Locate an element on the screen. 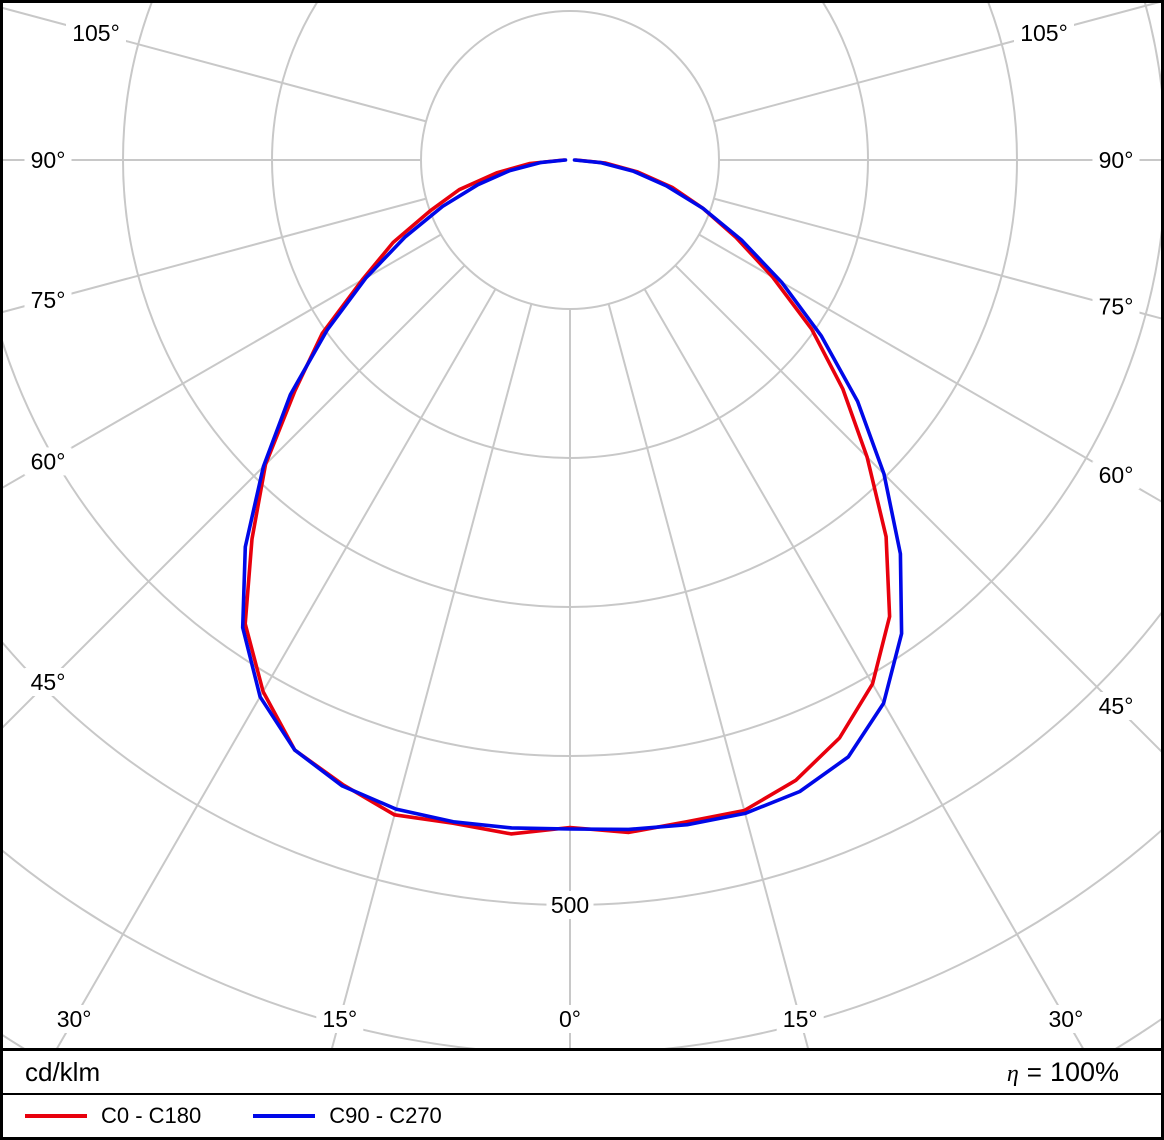 Image resolution: width=1164 pixels, height=1140 pixels. info-row: cd/klm η = 100% is located at coordinates (582, 1072).